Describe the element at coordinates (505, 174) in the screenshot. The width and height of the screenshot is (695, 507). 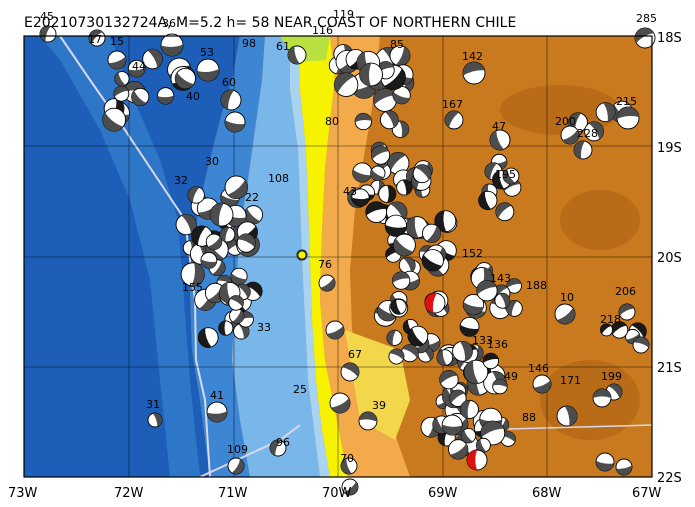
I see `depth-label: 195` at that location.